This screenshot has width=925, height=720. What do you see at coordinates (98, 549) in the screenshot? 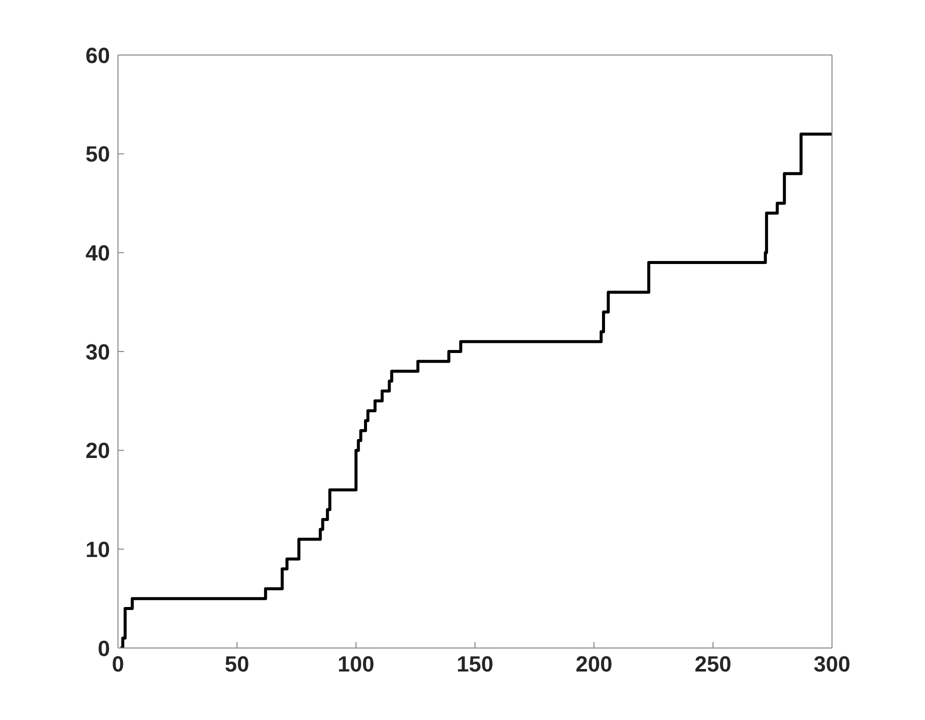
I see `y-tick-label: 10` at bounding box center [98, 549].